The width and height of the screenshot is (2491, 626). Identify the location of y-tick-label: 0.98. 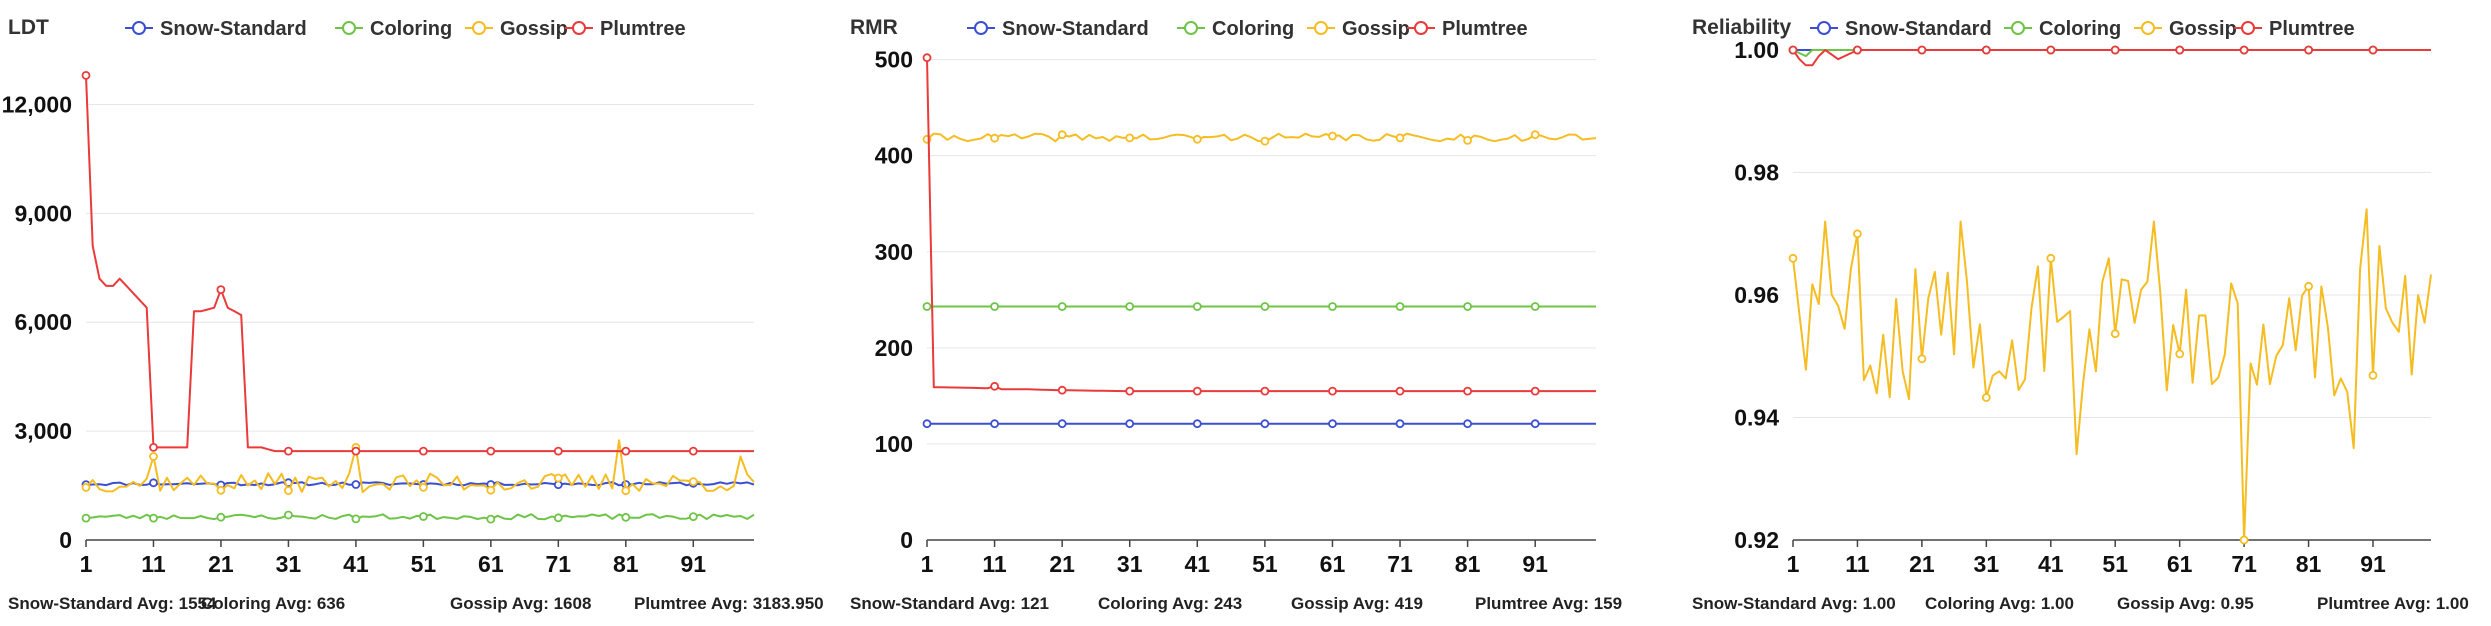
(1756, 173).